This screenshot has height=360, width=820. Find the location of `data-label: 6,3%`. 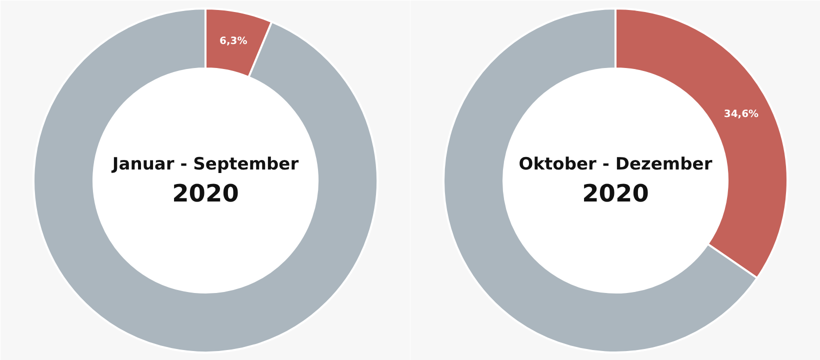

data-label: 6,3% is located at coordinates (234, 41).